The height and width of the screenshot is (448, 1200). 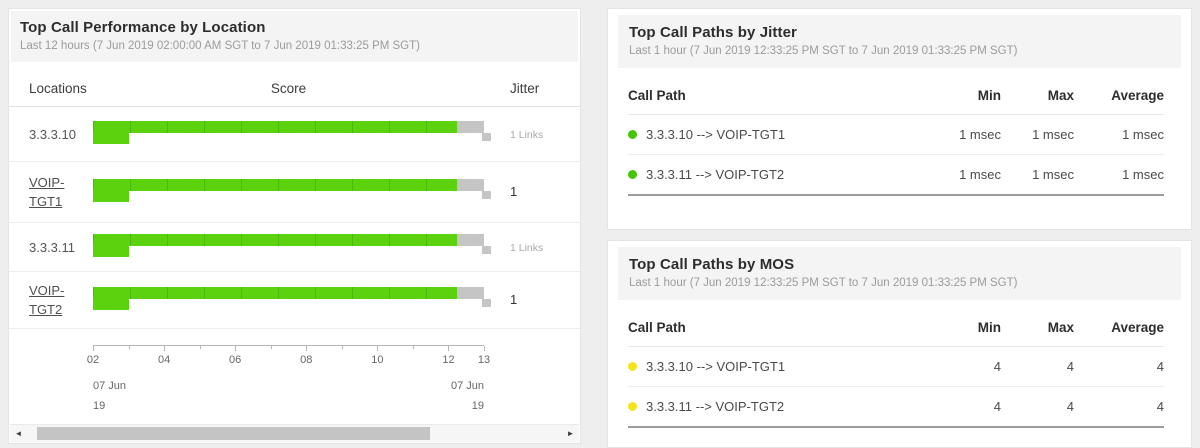 I want to click on axis-date-start: 07 Jun 19, so click(x=109, y=396).